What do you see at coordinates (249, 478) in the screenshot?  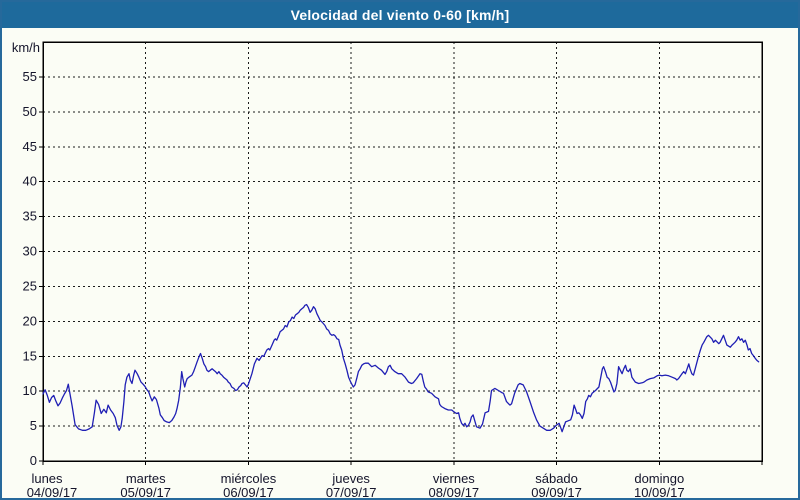 I see `day-name-label: miércoles` at bounding box center [249, 478].